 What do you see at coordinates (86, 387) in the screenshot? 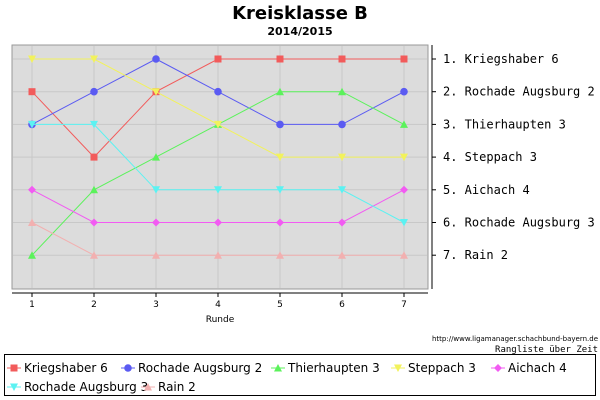
I see `legend-label: Rochade Augsburg 3` at bounding box center [86, 387].